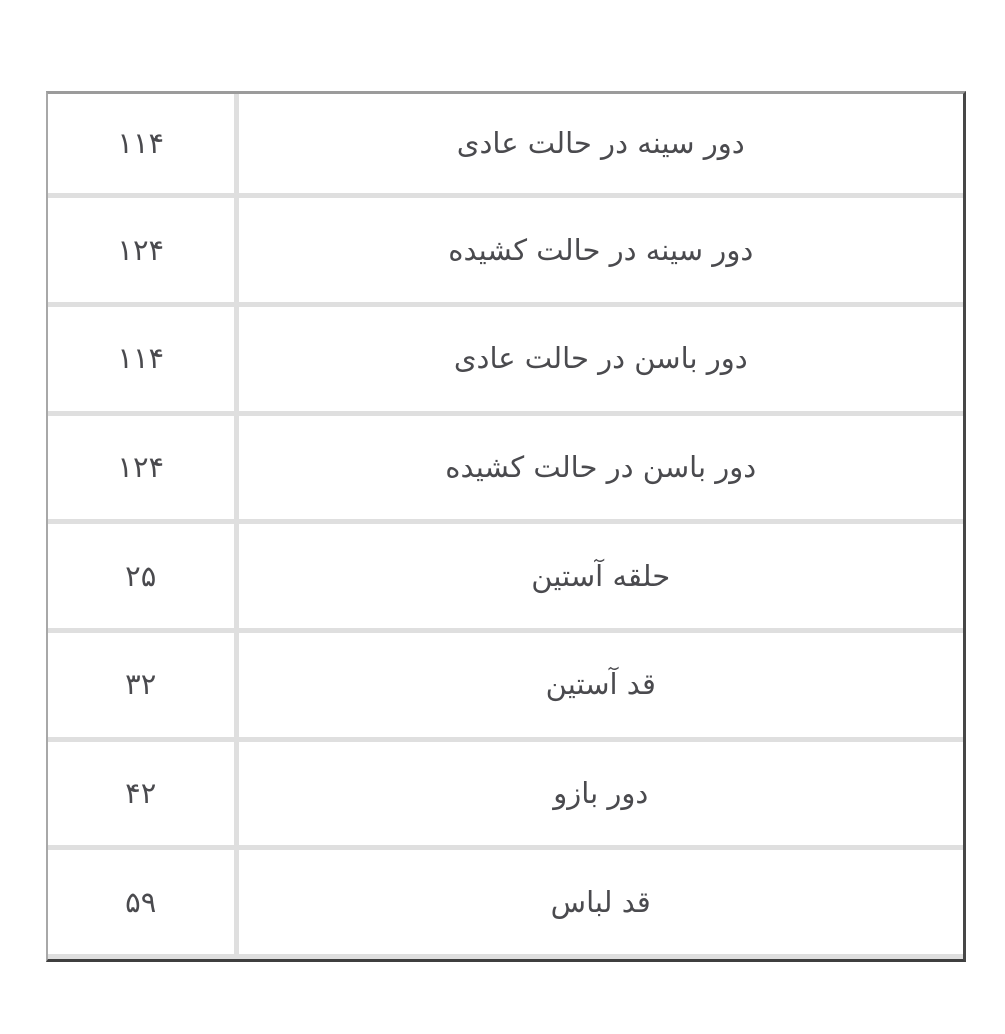 Image resolution: width=1005 pixels, height=1034 pixels. I want to click on measurement-label: دور سینه در حالت عادی, so click(599, 146).